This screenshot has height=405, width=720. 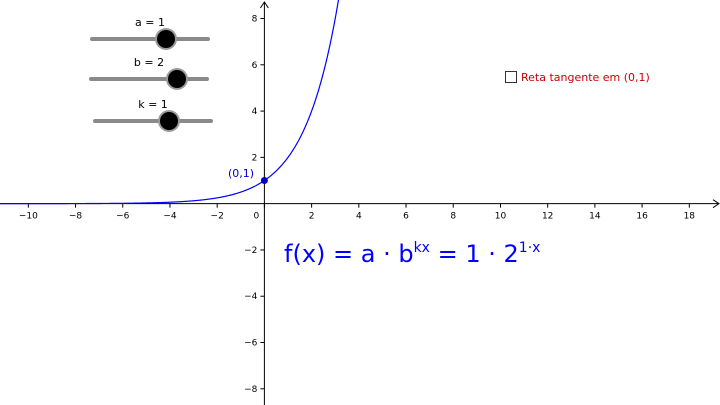 I want to click on formula-rhs: = 1 · 2, so click(x=474, y=254).